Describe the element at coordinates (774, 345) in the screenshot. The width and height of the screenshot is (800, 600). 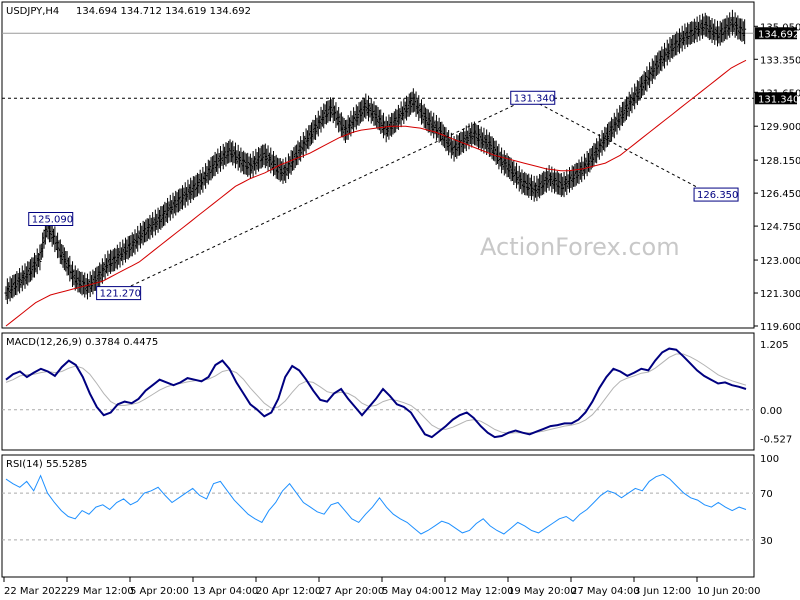
I see `macd-y-tick-label: 1.205` at that location.